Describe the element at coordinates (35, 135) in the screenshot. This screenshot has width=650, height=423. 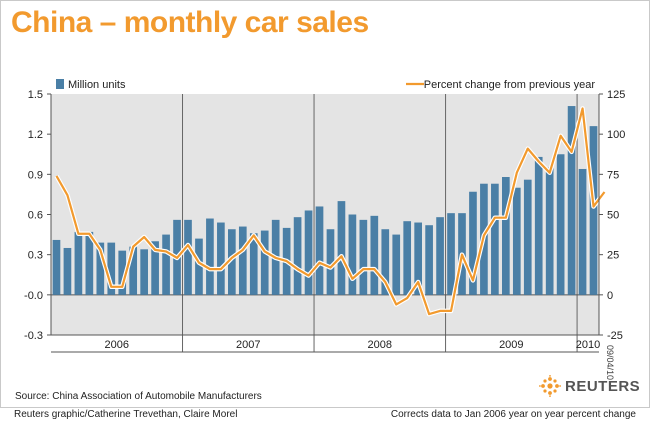
I see `left-tick-label: 1.2` at that location.